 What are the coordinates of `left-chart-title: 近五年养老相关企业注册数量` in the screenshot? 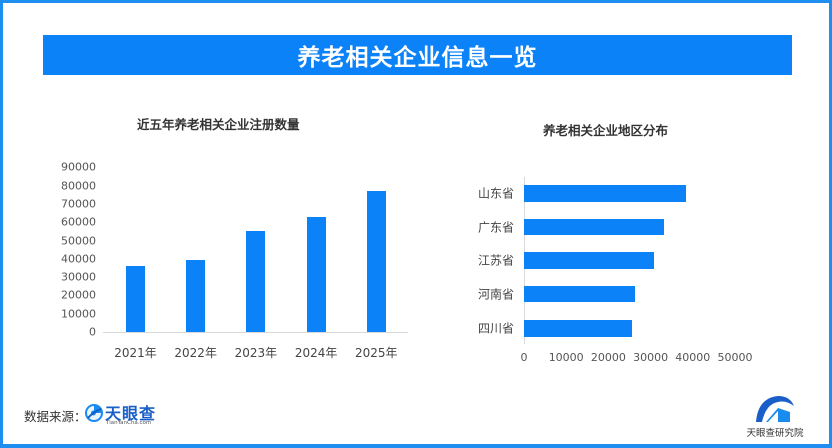 It's located at (218, 124).